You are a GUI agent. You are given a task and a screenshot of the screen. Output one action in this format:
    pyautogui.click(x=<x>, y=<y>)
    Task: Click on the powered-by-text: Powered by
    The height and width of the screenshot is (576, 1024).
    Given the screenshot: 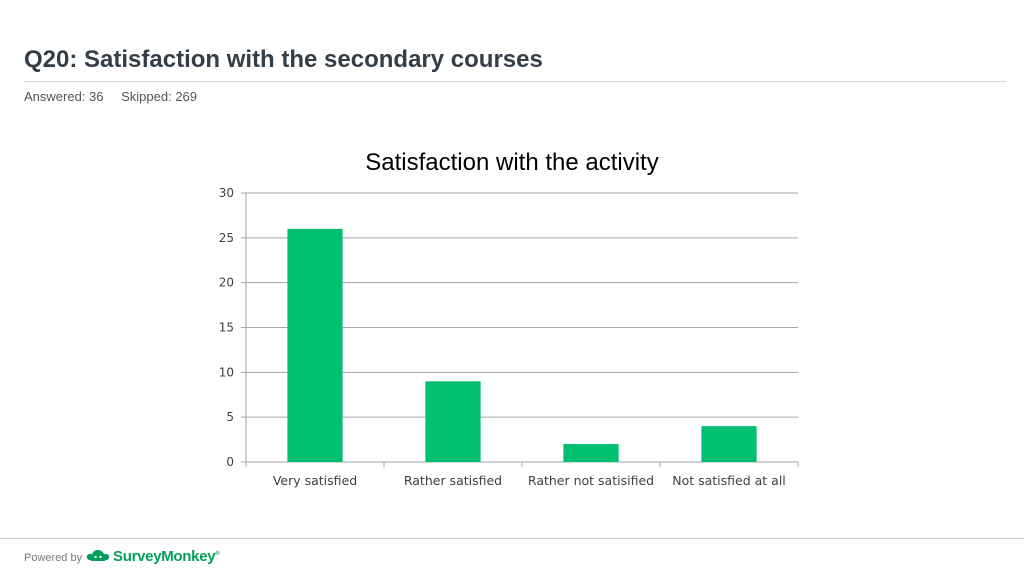 What is the action you would take?
    pyautogui.click(x=53, y=558)
    